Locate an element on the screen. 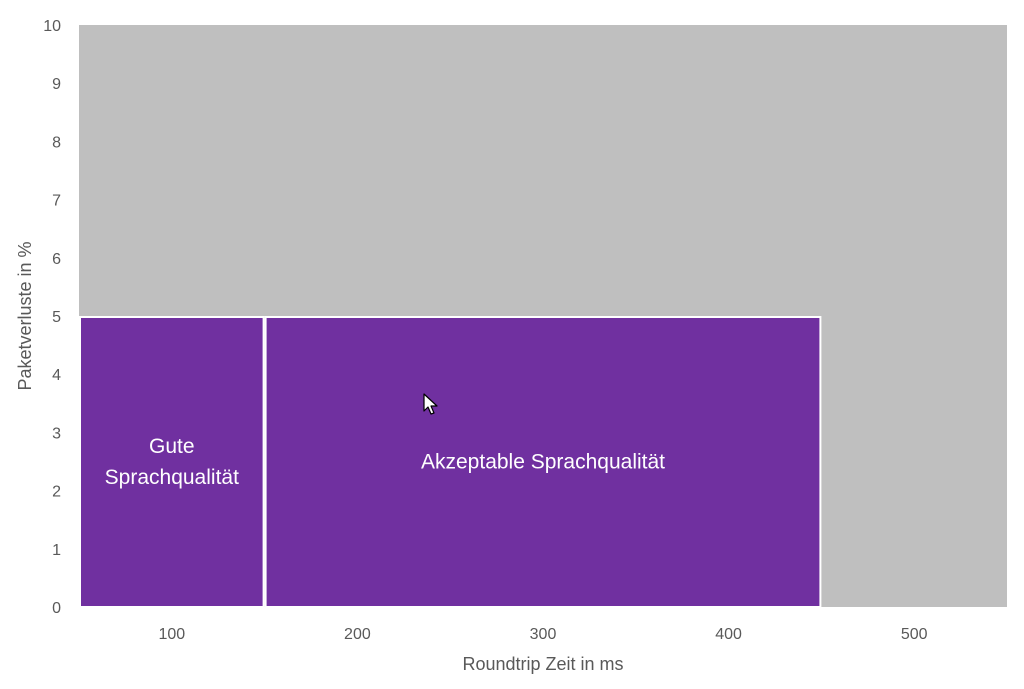 The image size is (1024, 689). x-axis-title: Roundtrip Zeit in ms is located at coordinates (542, 664).